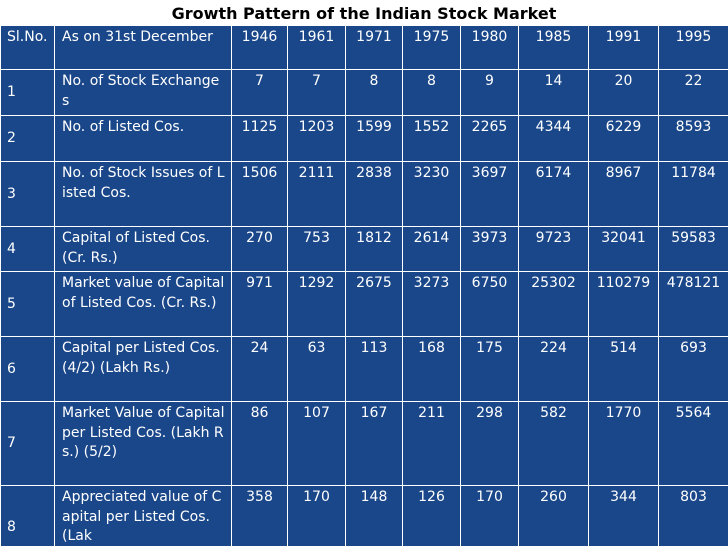 This screenshot has height=546, width=728. What do you see at coordinates (489, 249) in the screenshot?
I see `table-cell: 3973` at bounding box center [489, 249].